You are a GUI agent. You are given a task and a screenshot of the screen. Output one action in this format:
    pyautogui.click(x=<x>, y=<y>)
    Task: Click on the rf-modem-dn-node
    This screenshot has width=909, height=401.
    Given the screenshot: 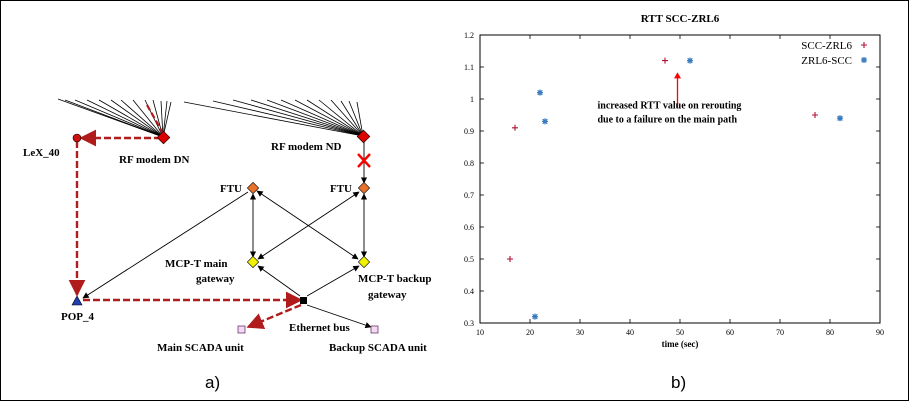 What is the action you would take?
    pyautogui.click(x=163, y=137)
    